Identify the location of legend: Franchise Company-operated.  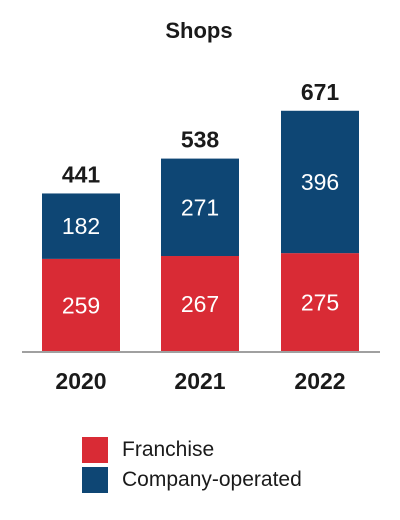
(192, 466).